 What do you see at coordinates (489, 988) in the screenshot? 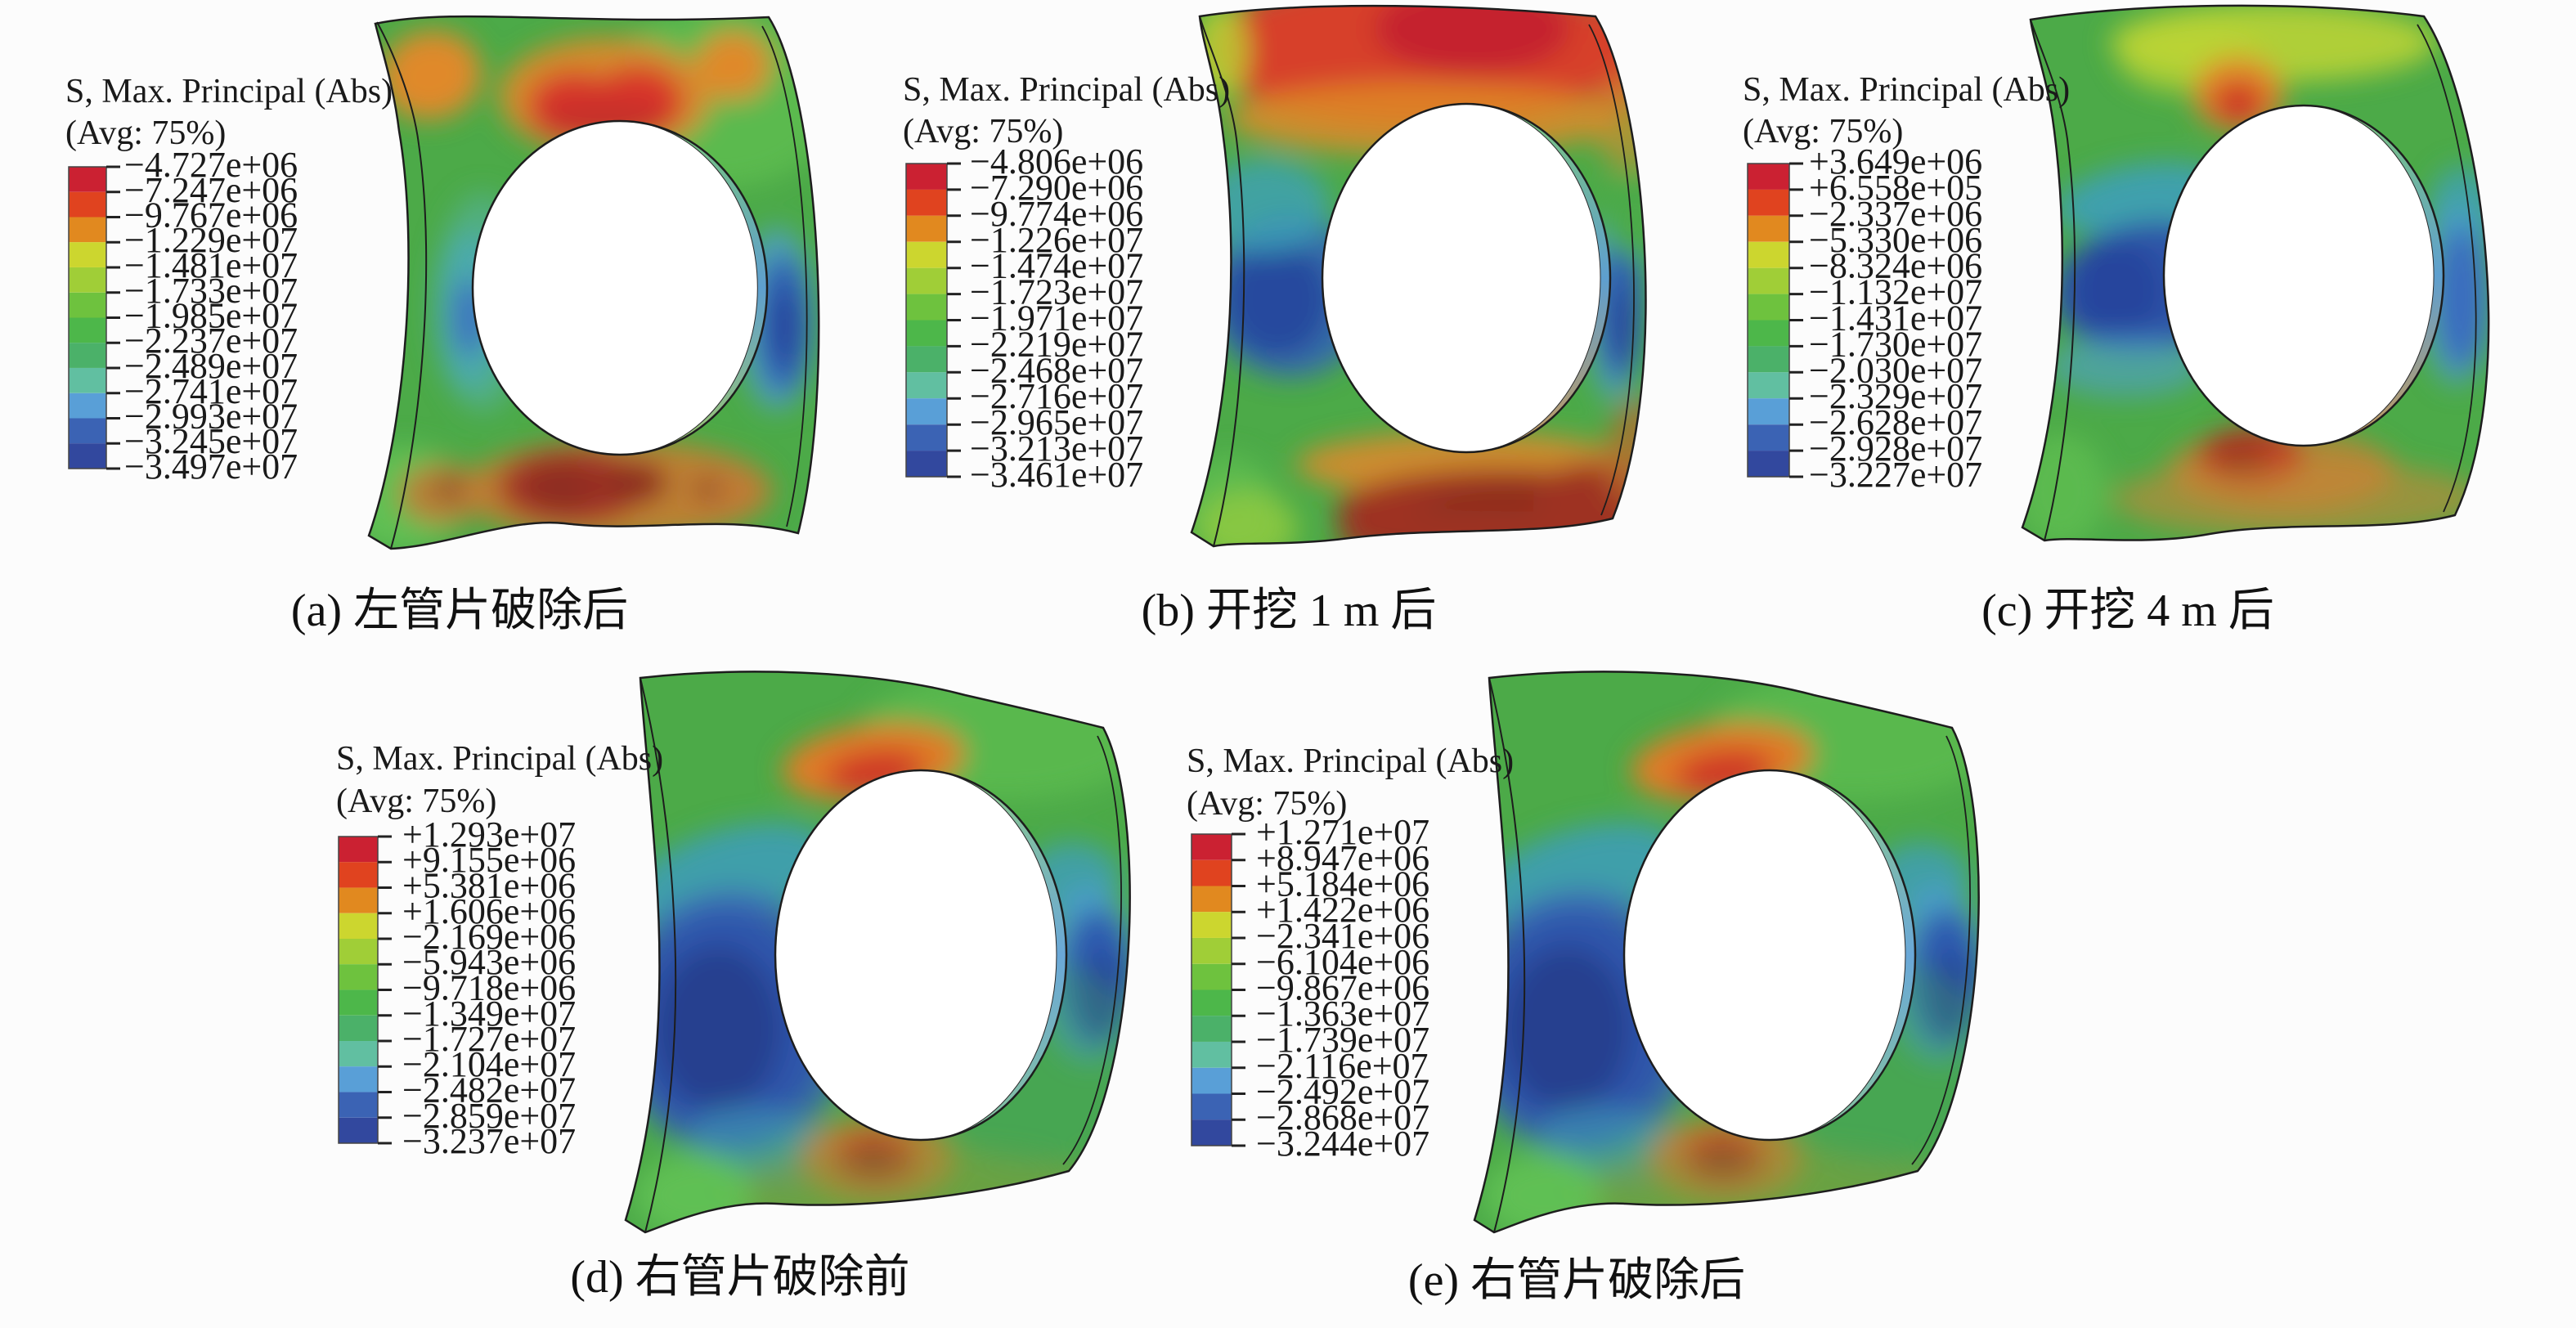
I see `svg-text: −9.718e+06` at bounding box center [489, 988].